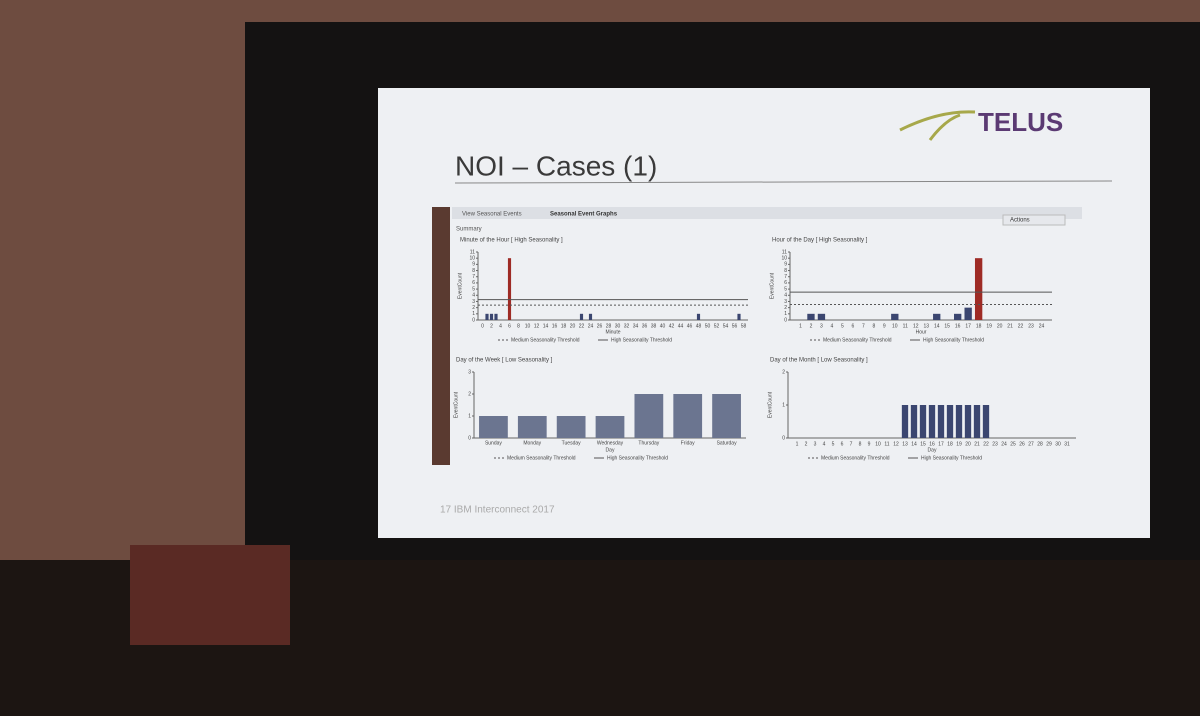 The image size is (1200, 721). Describe the element at coordinates (610, 450) in the screenshot. I see `x-axis-label: Day` at that location.